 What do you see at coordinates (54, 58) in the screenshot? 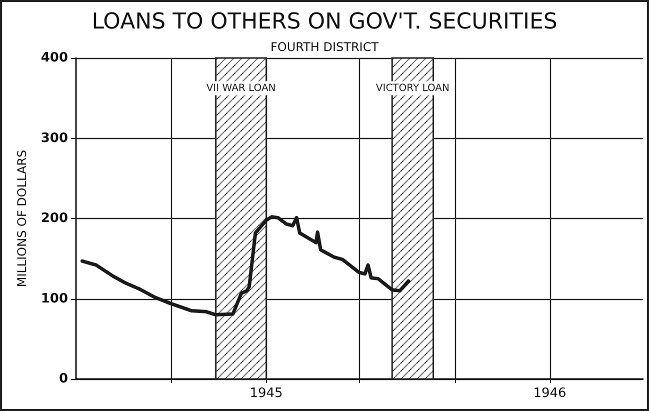
I see `y-tick-label: 400` at bounding box center [54, 58].